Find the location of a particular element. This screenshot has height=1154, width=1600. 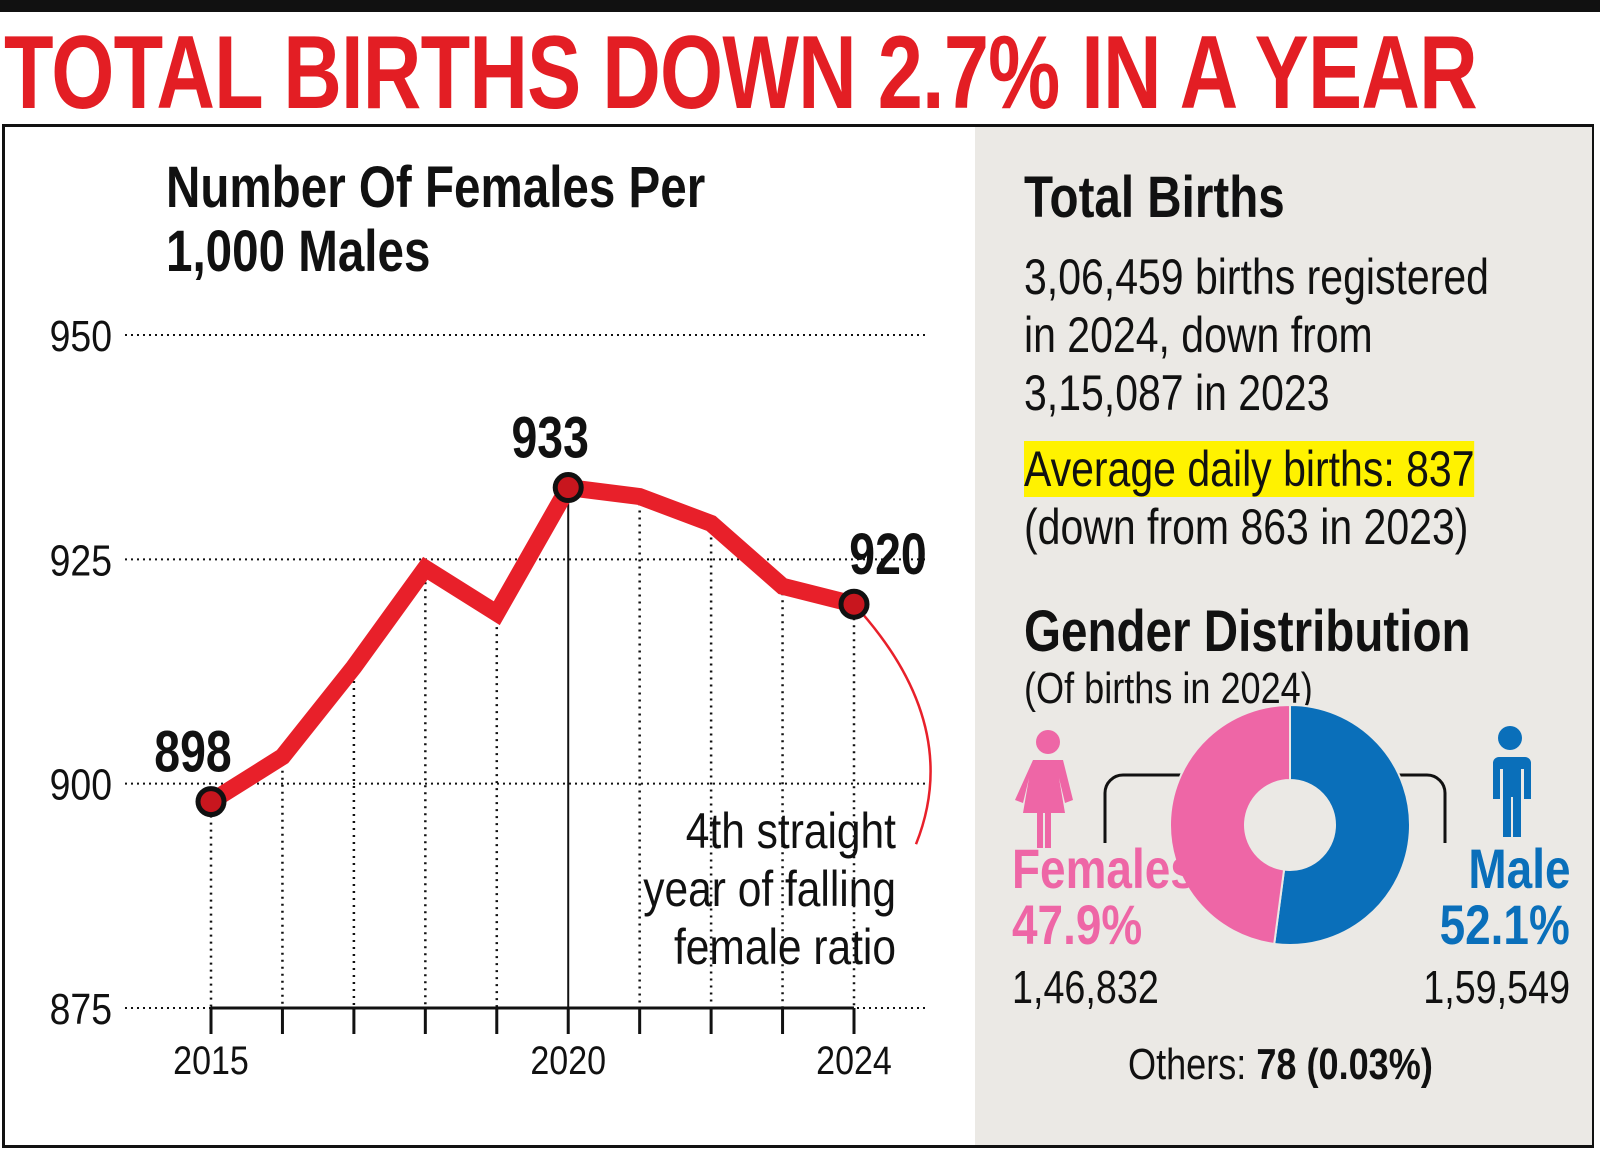

total-births-heading: Total Births is located at coordinates (1154, 197).